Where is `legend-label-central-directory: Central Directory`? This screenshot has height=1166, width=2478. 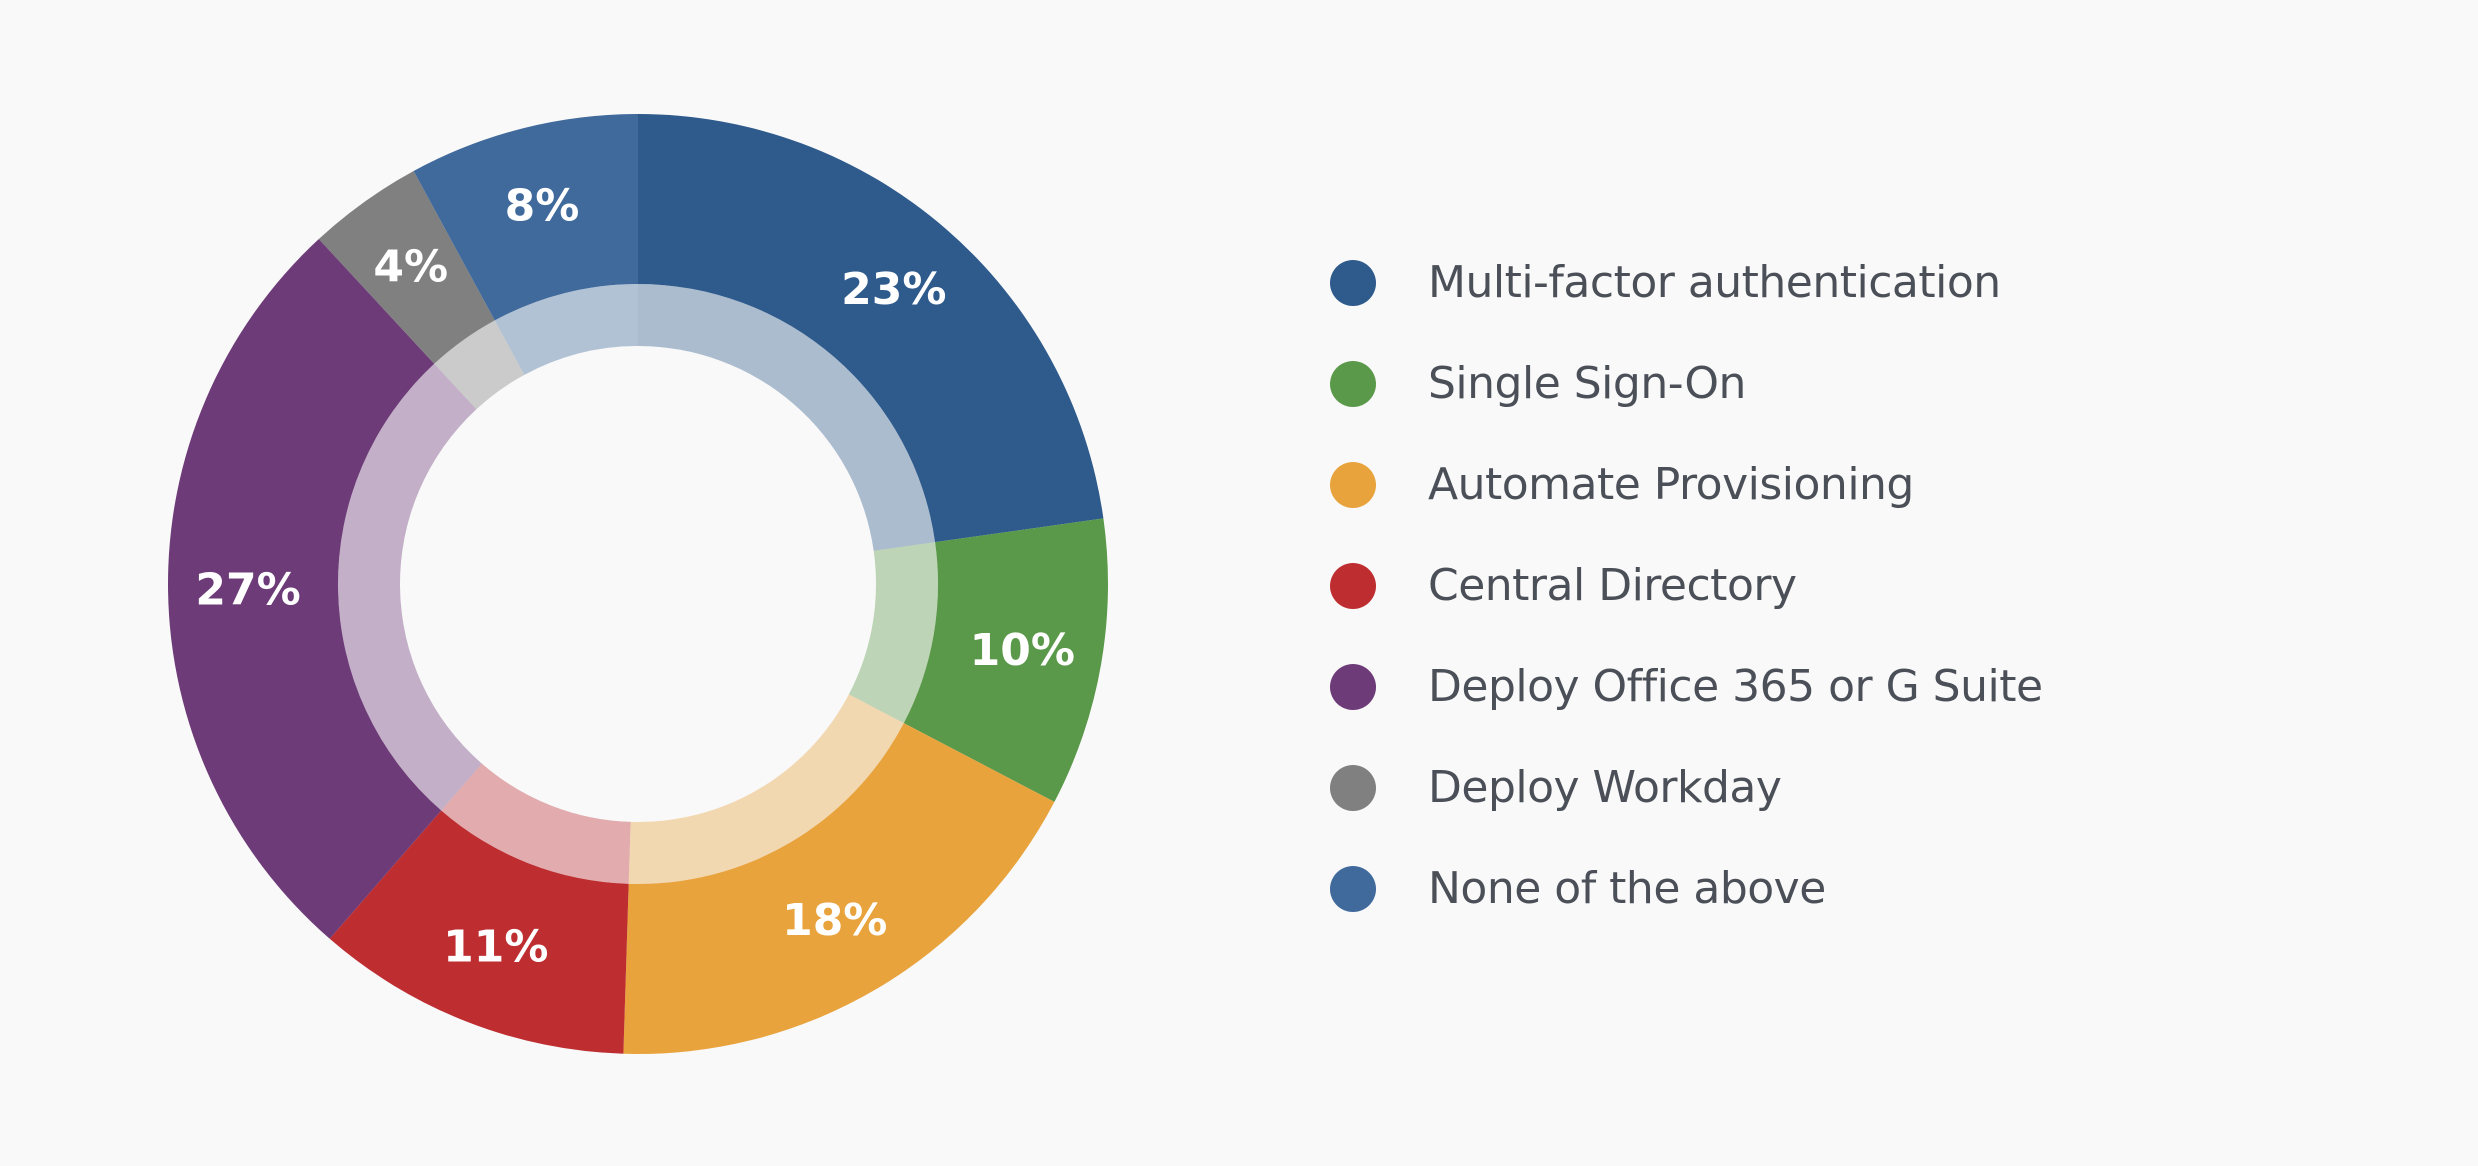
legend-label-central-directory: Central Directory is located at coordinates (1612, 585).